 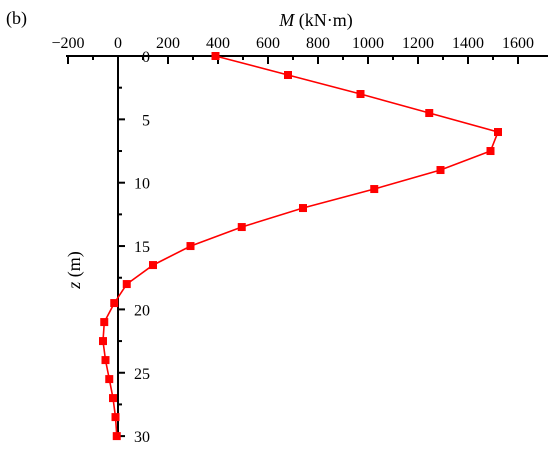 I want to click on y-axis-title-unit: (m), so click(x=74, y=266).